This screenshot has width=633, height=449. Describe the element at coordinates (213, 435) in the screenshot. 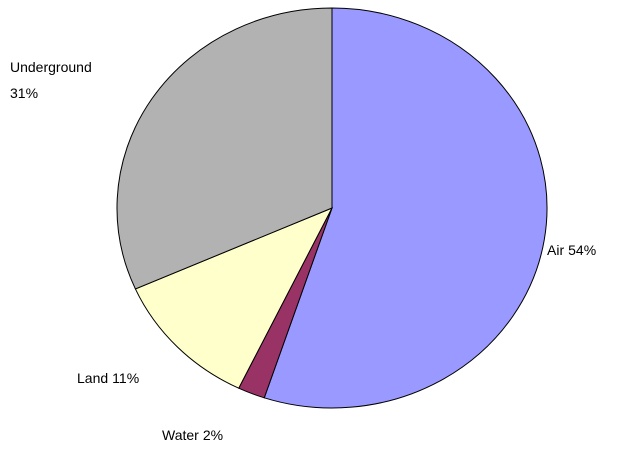

I see `value-label: 2%` at that location.